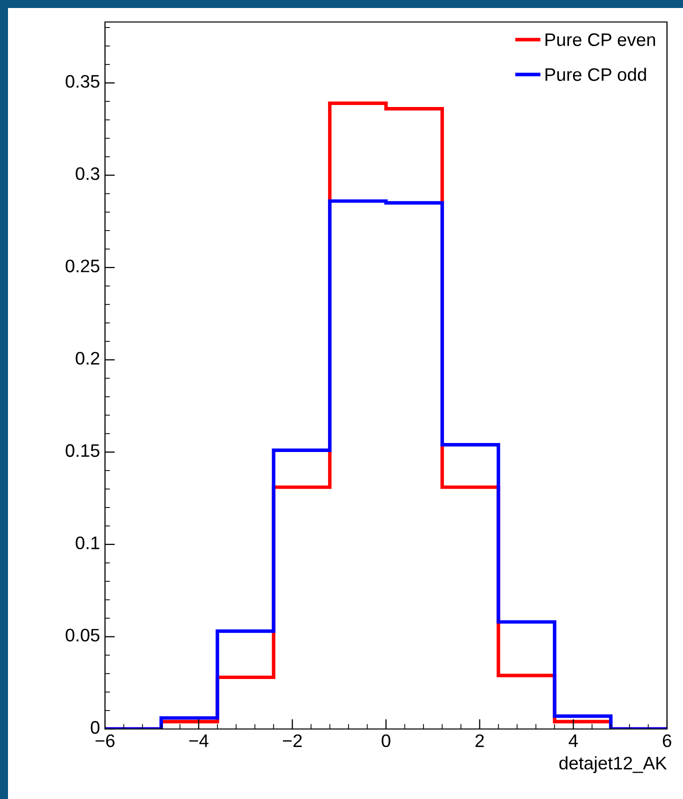 This screenshot has height=799, width=683. I want to click on legend-label: Pure CP odd, so click(596, 74).